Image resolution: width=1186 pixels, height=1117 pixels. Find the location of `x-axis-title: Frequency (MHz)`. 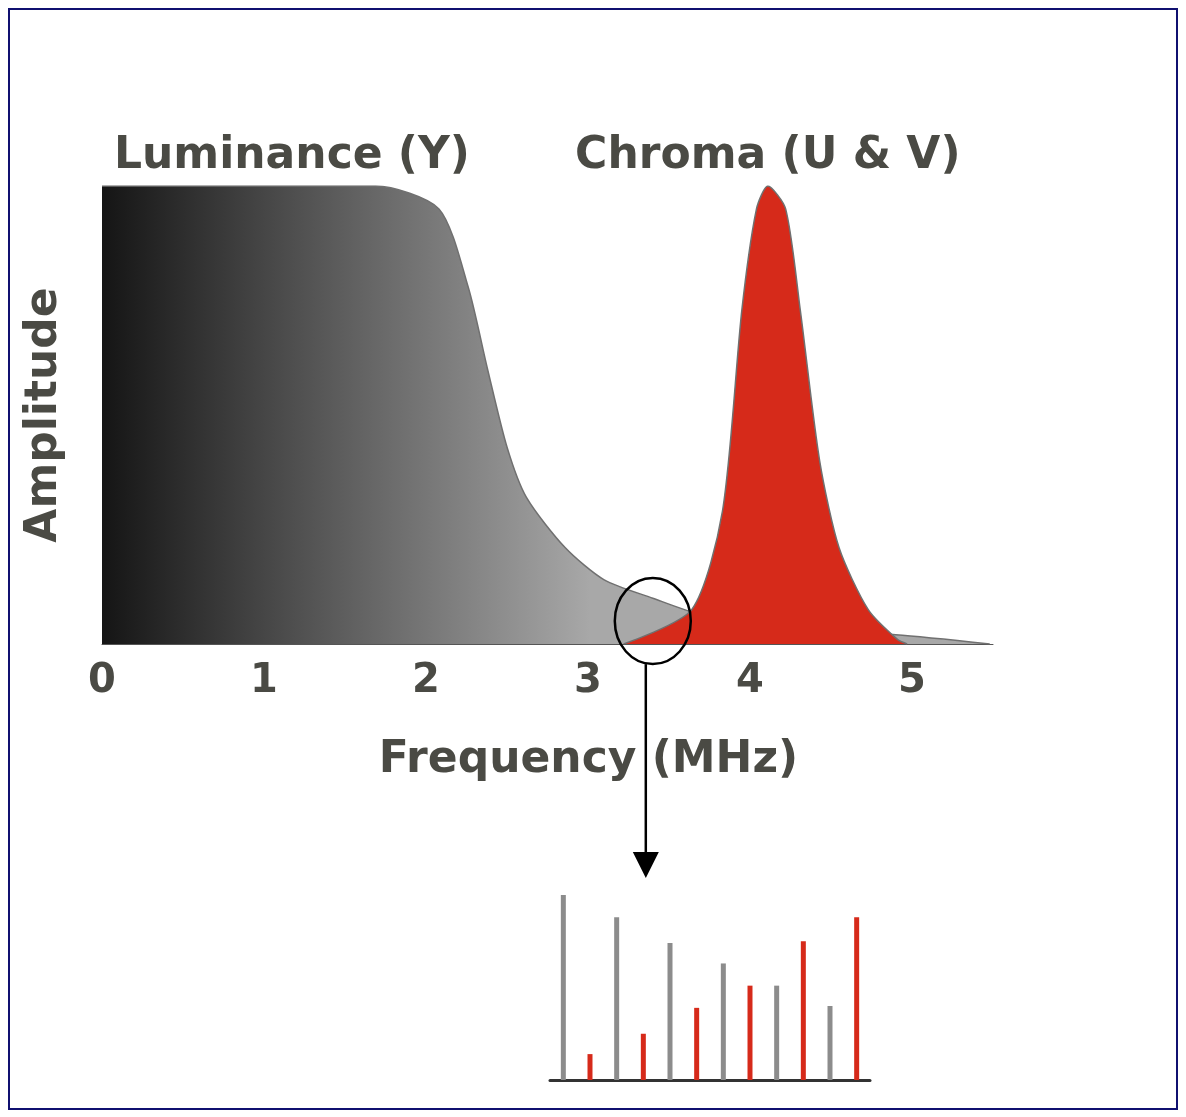

x-axis-title: Frequency (MHz) is located at coordinates (588, 756).